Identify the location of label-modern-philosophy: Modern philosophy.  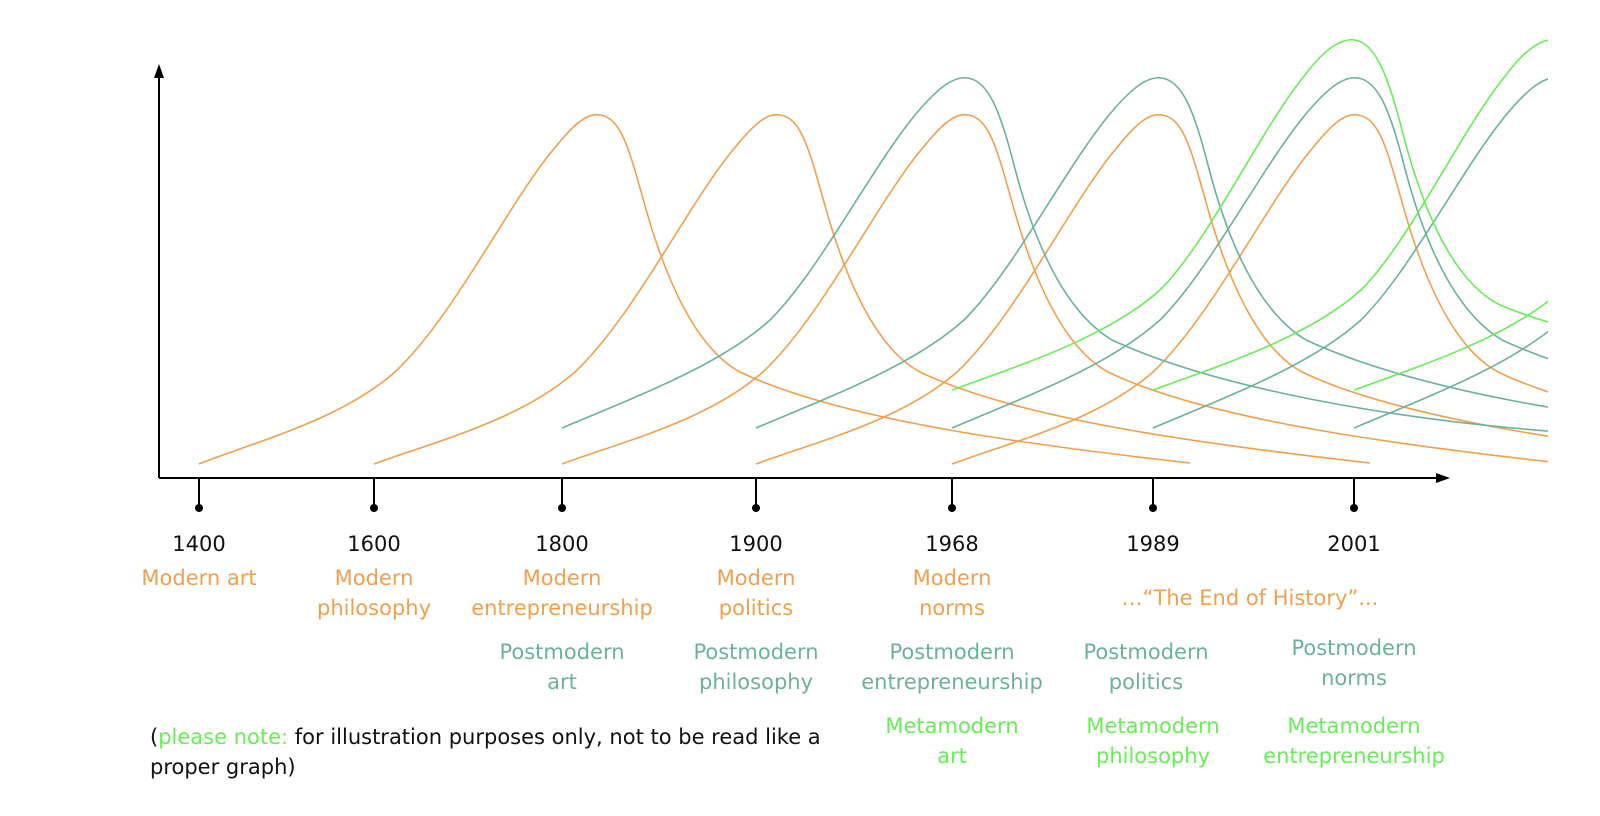
(374, 593).